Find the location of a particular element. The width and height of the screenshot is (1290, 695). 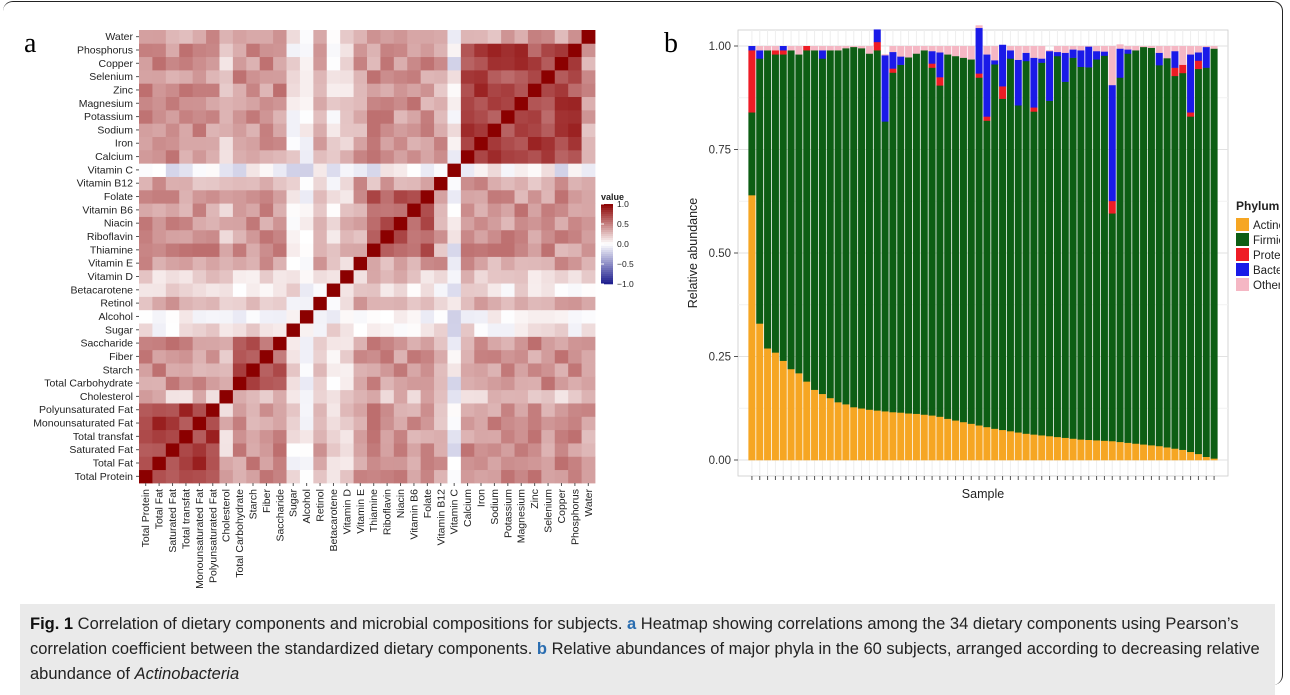

legend-tick-label: −1.0 is located at coordinates (625, 284).